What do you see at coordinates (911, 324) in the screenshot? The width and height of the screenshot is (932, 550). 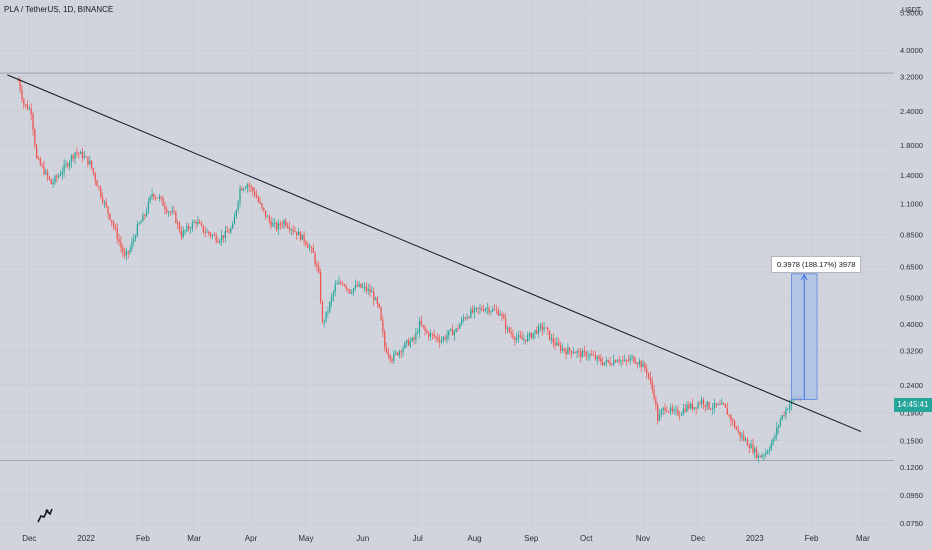 I see `price-tick-label: 0.4000` at bounding box center [911, 324].